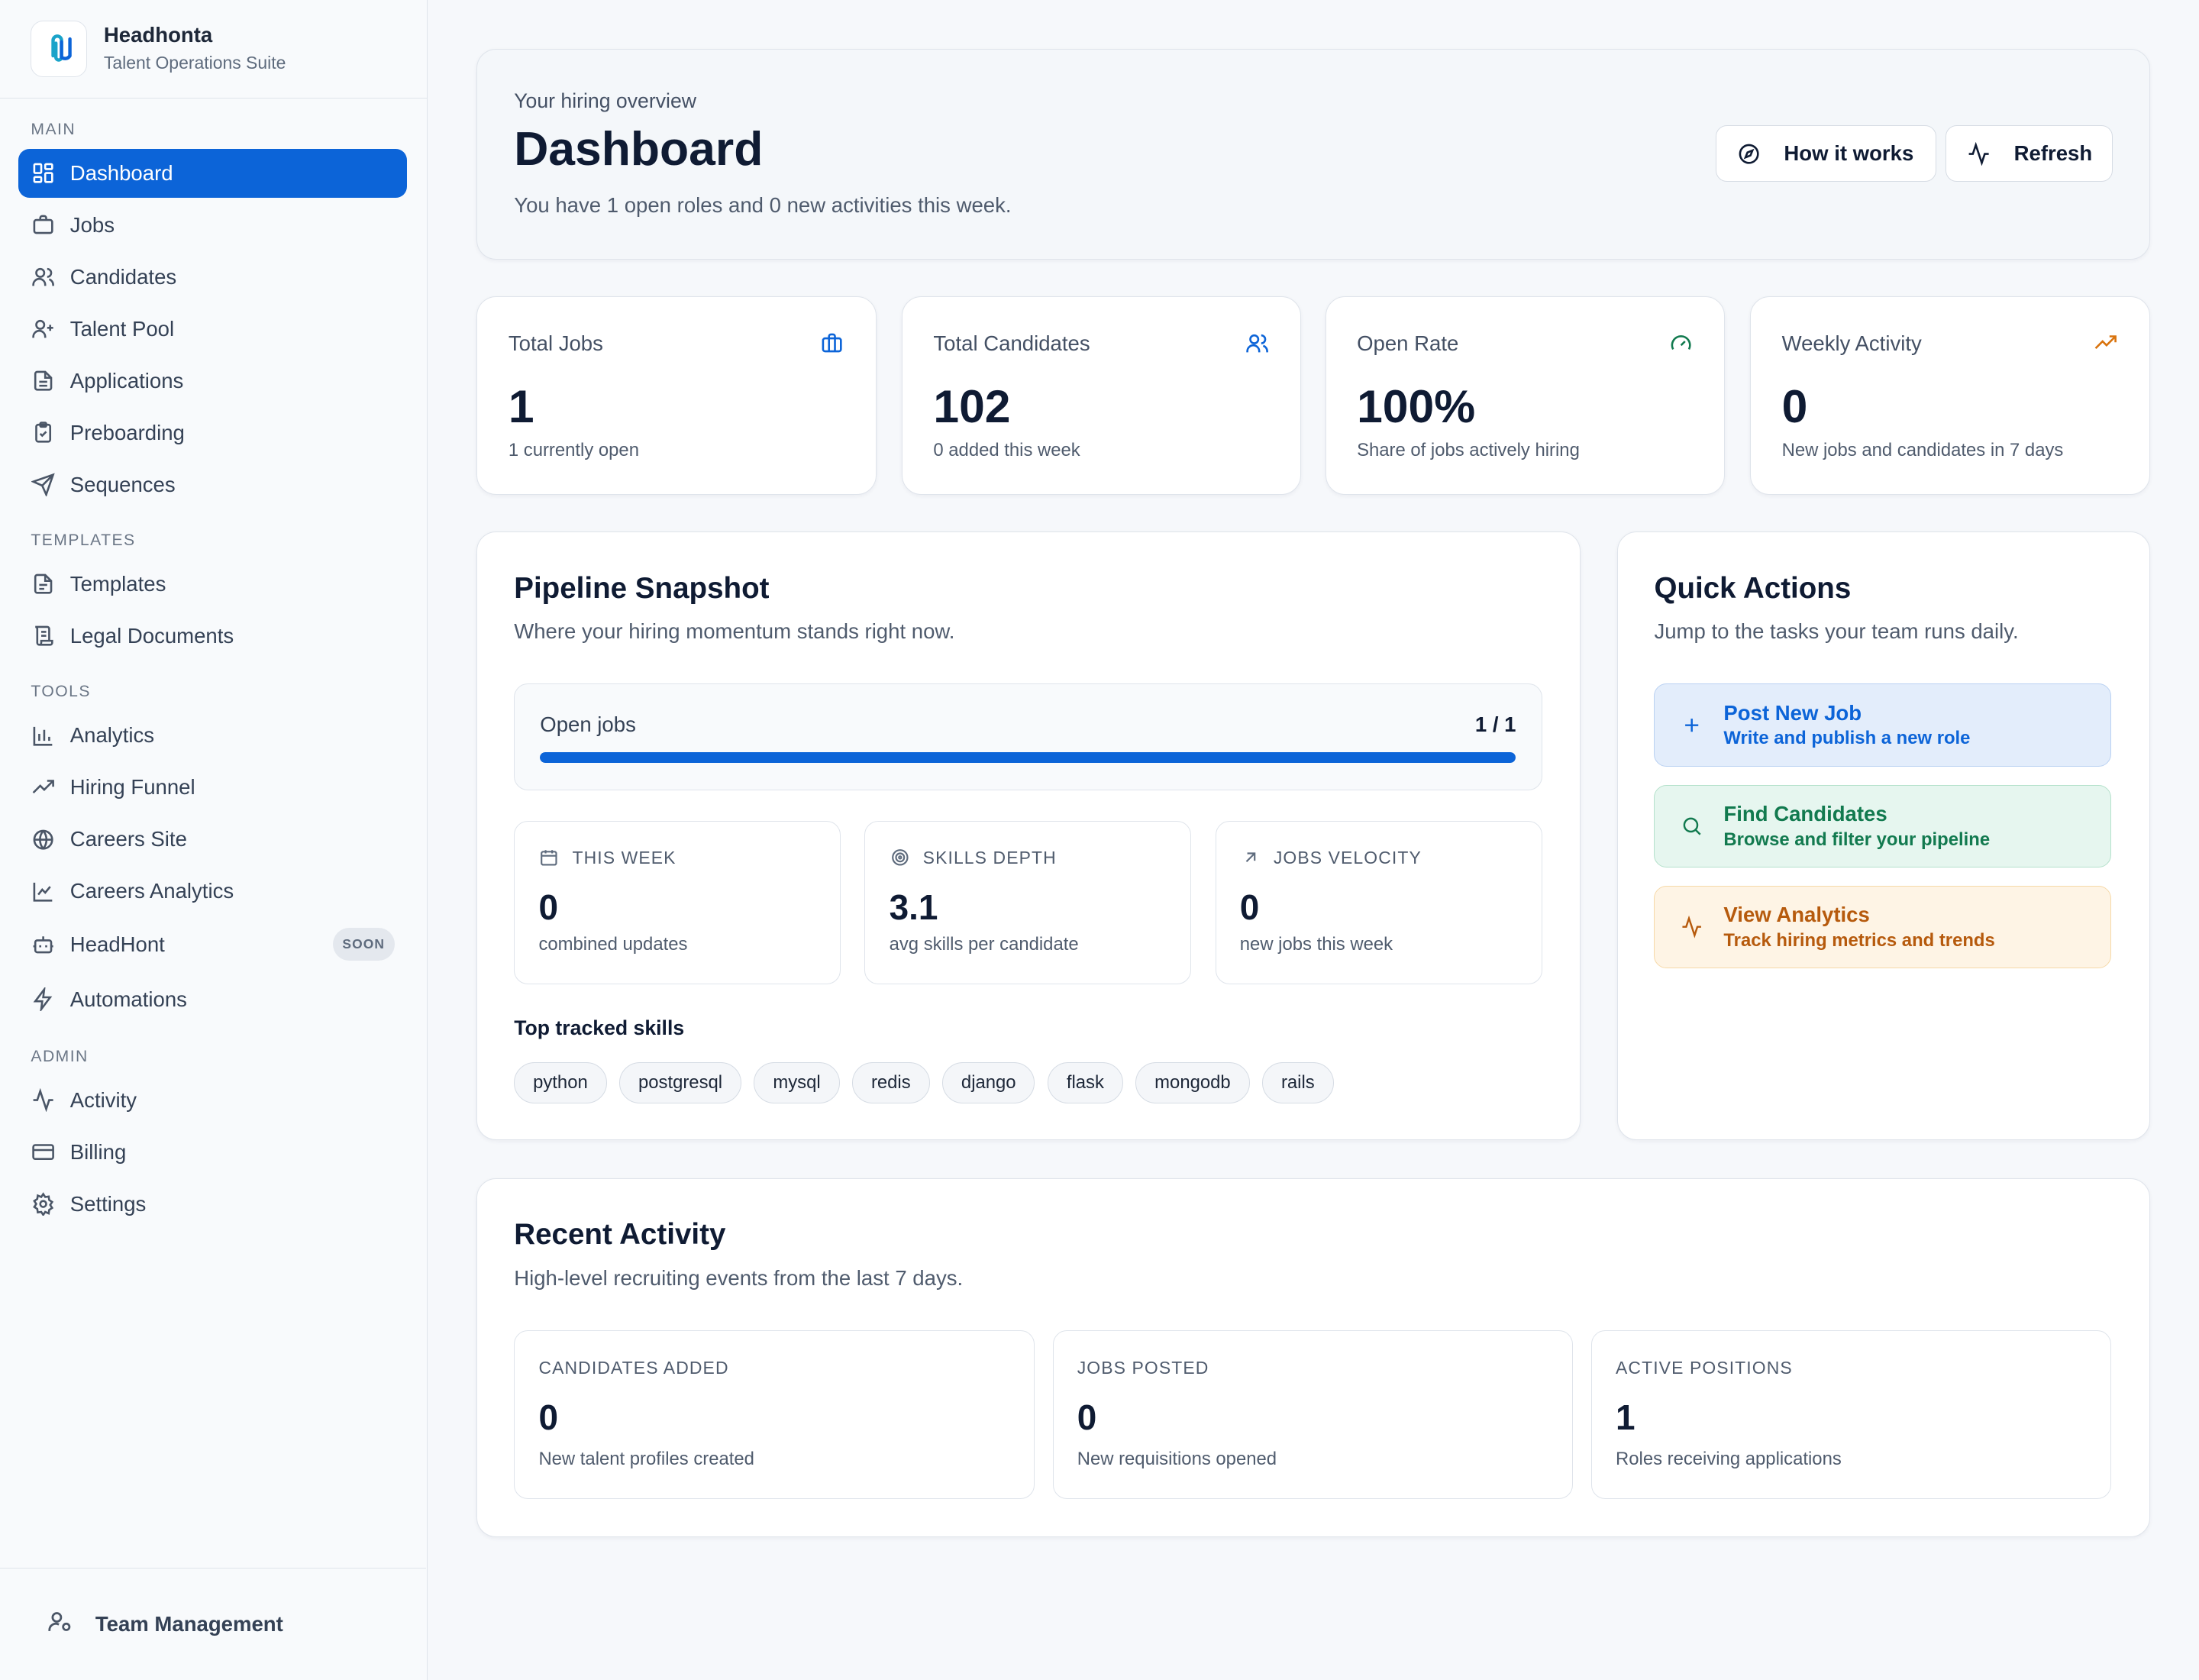 Image resolution: width=2199 pixels, height=1680 pixels. What do you see at coordinates (1857, 839) in the screenshot?
I see `action-subtitle: Browse and filter your pipeline` at bounding box center [1857, 839].